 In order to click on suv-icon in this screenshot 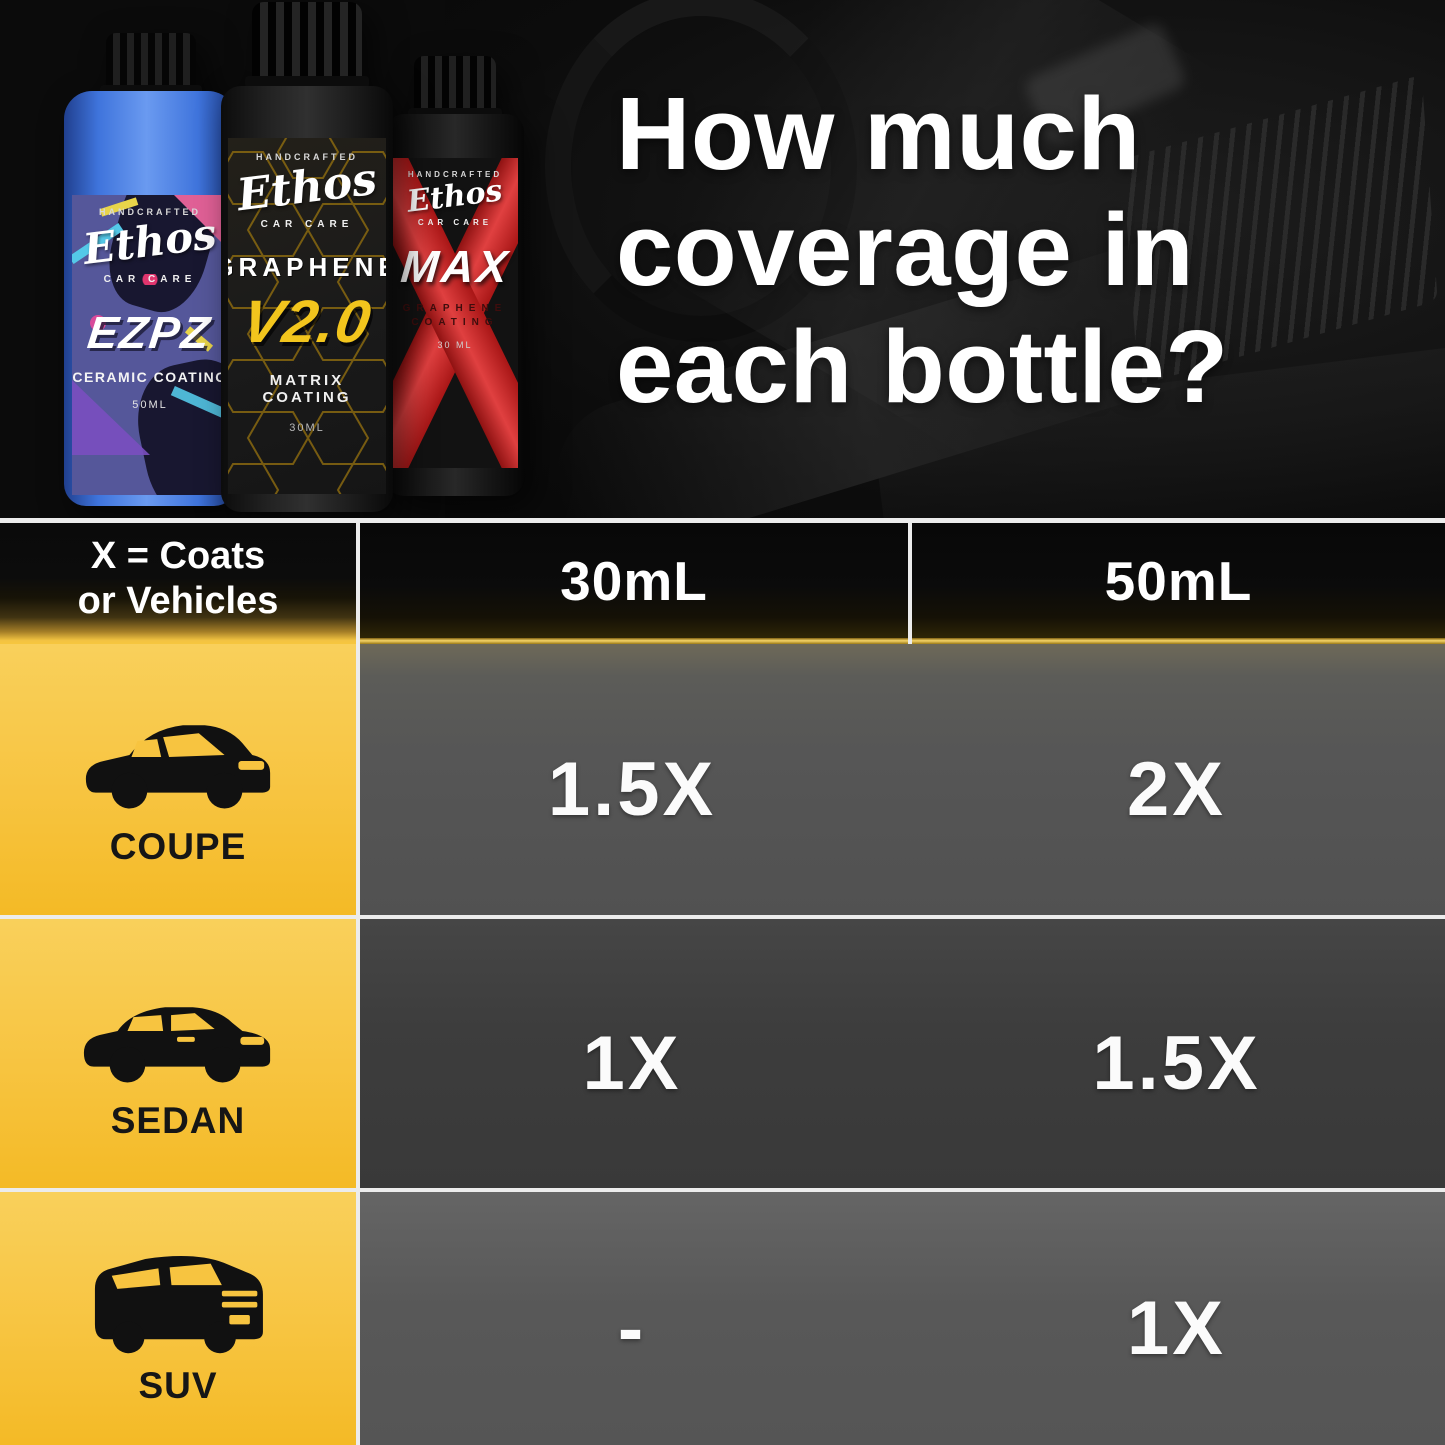, I will do `click(178, 1304)`.